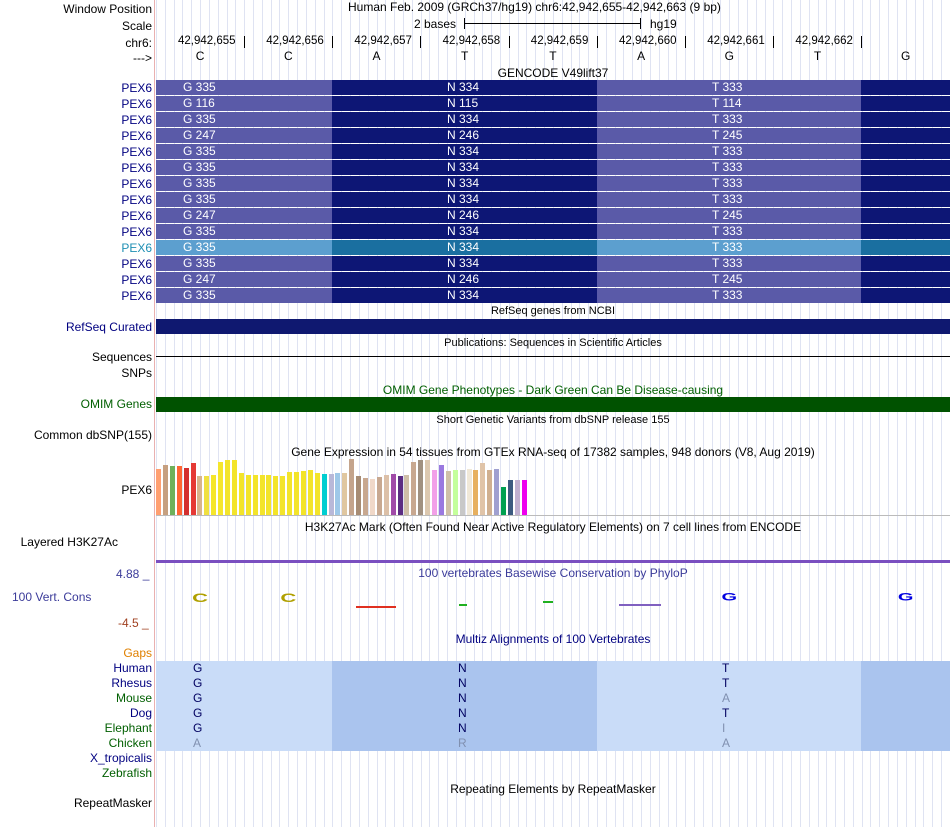  Describe the element at coordinates (553, 73) in the screenshot. I see `gencode-title: GENCODE V49lift37` at that location.